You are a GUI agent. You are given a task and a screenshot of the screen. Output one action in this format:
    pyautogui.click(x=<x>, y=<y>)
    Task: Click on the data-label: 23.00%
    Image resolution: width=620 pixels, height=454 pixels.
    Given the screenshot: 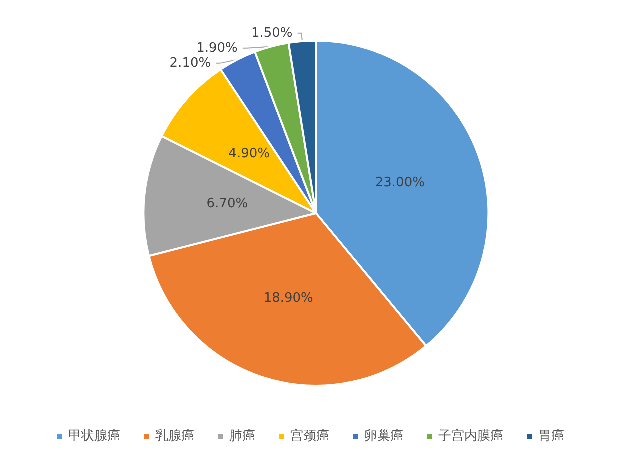 What is the action you would take?
    pyautogui.click(x=400, y=183)
    